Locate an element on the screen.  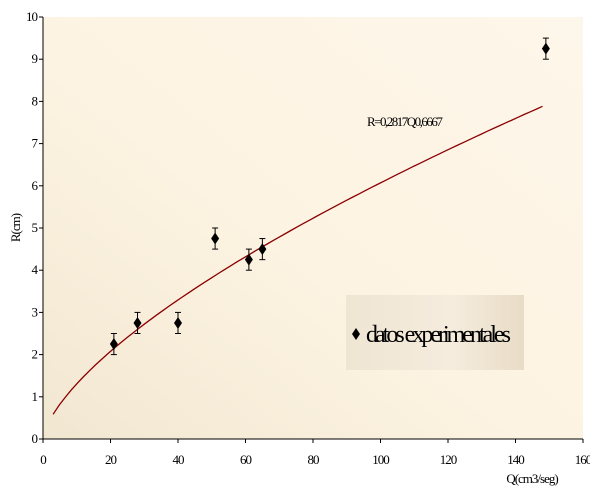
y-tick-label: 9 is located at coordinates (35, 58).